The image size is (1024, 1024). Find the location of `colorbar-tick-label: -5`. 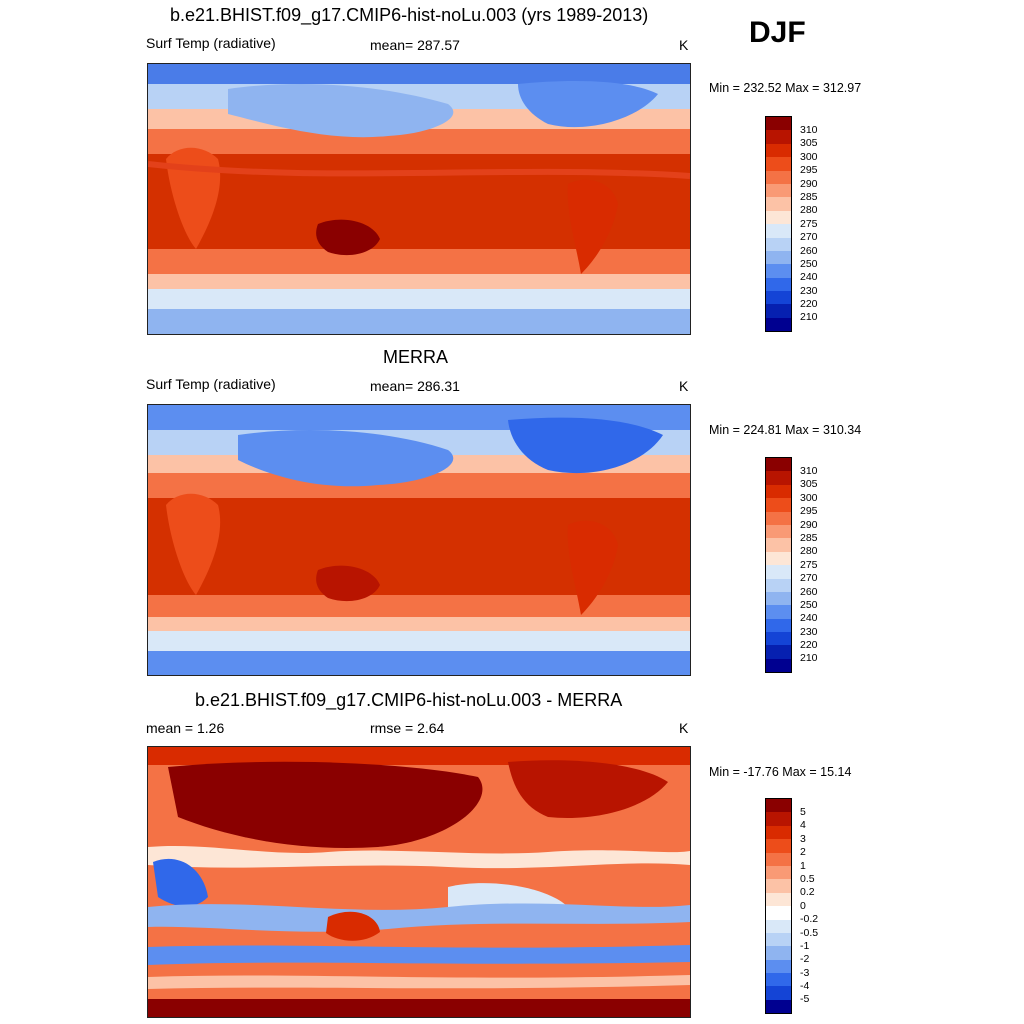

colorbar-tick-label: -5 is located at coordinates (805, 999).